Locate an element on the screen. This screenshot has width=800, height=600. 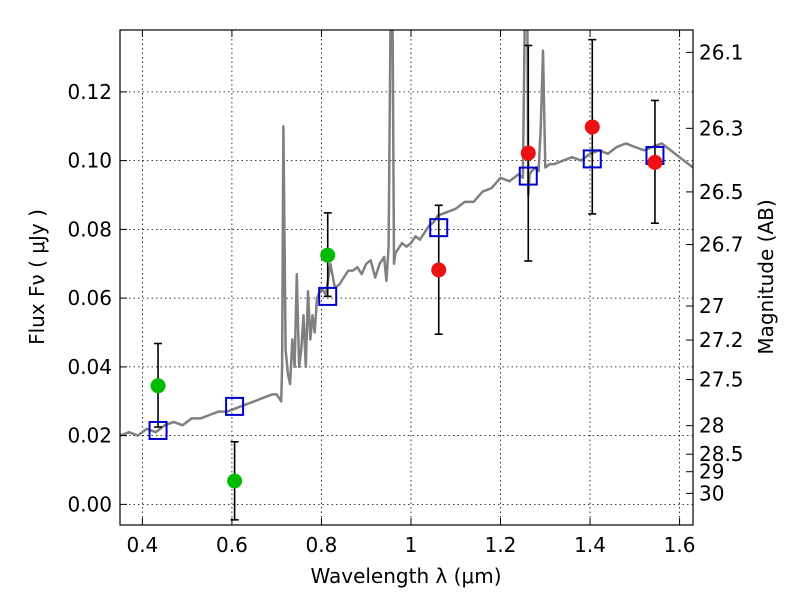
right-tick-label: 30 is located at coordinates (711, 493).